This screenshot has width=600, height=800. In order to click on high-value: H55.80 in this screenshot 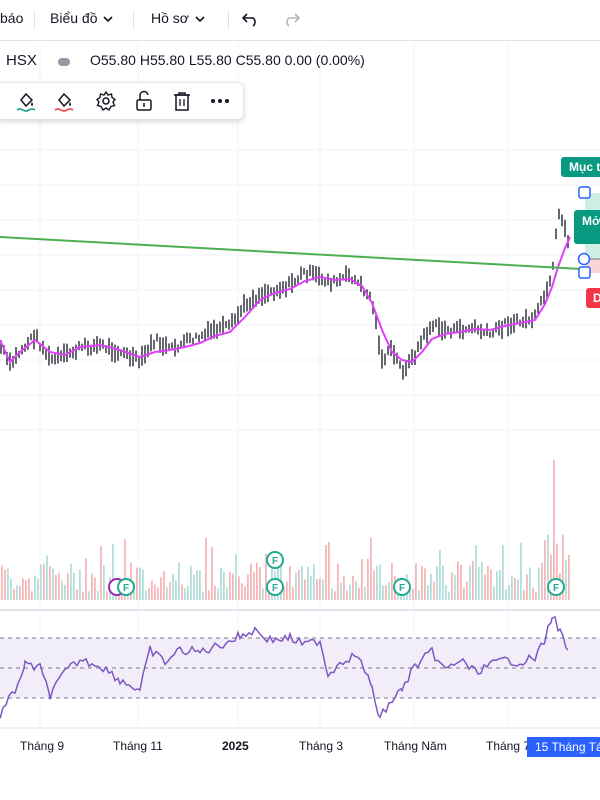, I will do `click(162, 60)`.